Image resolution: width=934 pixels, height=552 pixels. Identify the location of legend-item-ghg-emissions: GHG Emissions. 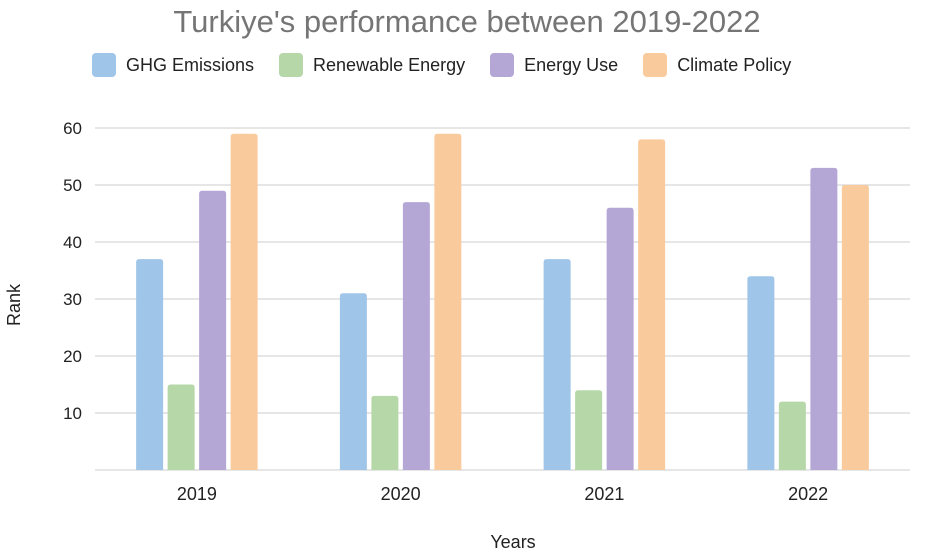
(173, 65).